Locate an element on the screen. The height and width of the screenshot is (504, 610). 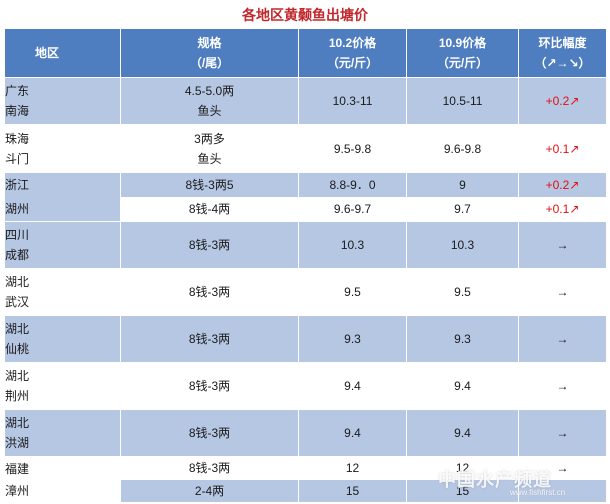
price-1-cell: 8.8-9．0 is located at coordinates (352, 185).